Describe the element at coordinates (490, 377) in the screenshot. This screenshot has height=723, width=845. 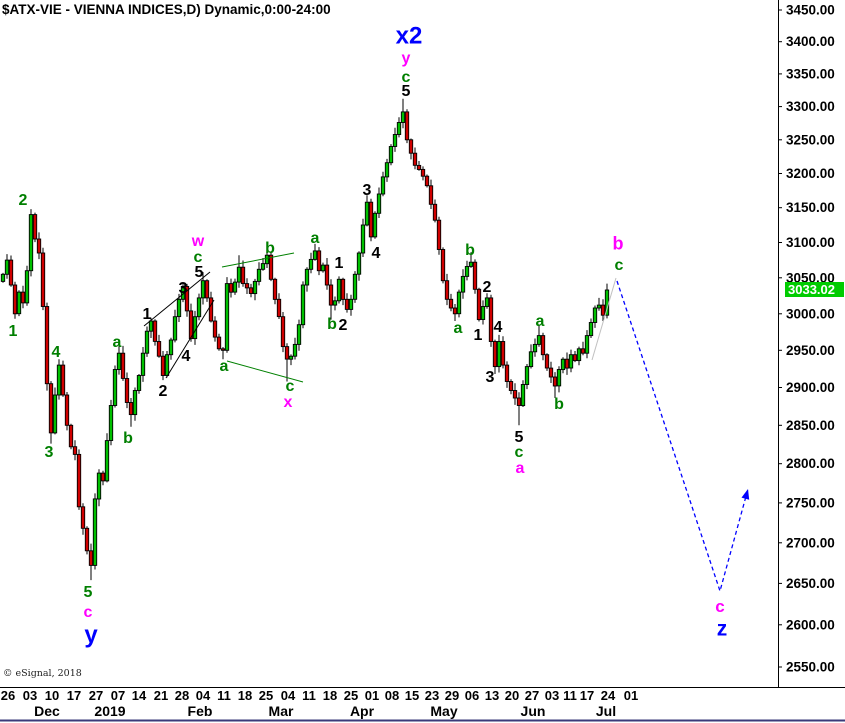
I see `wave-label-black: 3` at that location.